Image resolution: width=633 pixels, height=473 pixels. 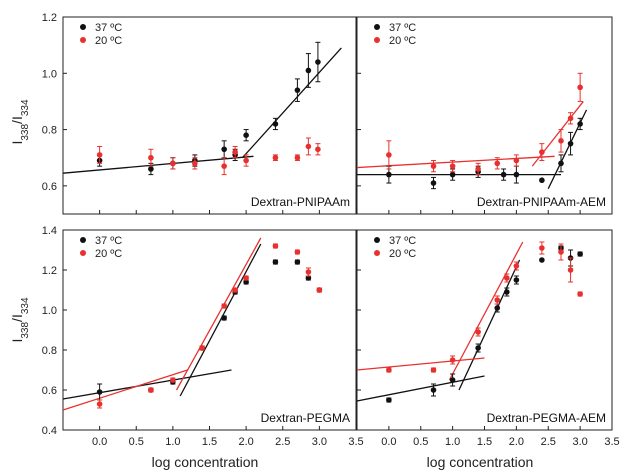 What do you see at coordinates (300, 202) in the screenshot?
I see `panel-title: Dextran-PNIPAAm` at bounding box center [300, 202].